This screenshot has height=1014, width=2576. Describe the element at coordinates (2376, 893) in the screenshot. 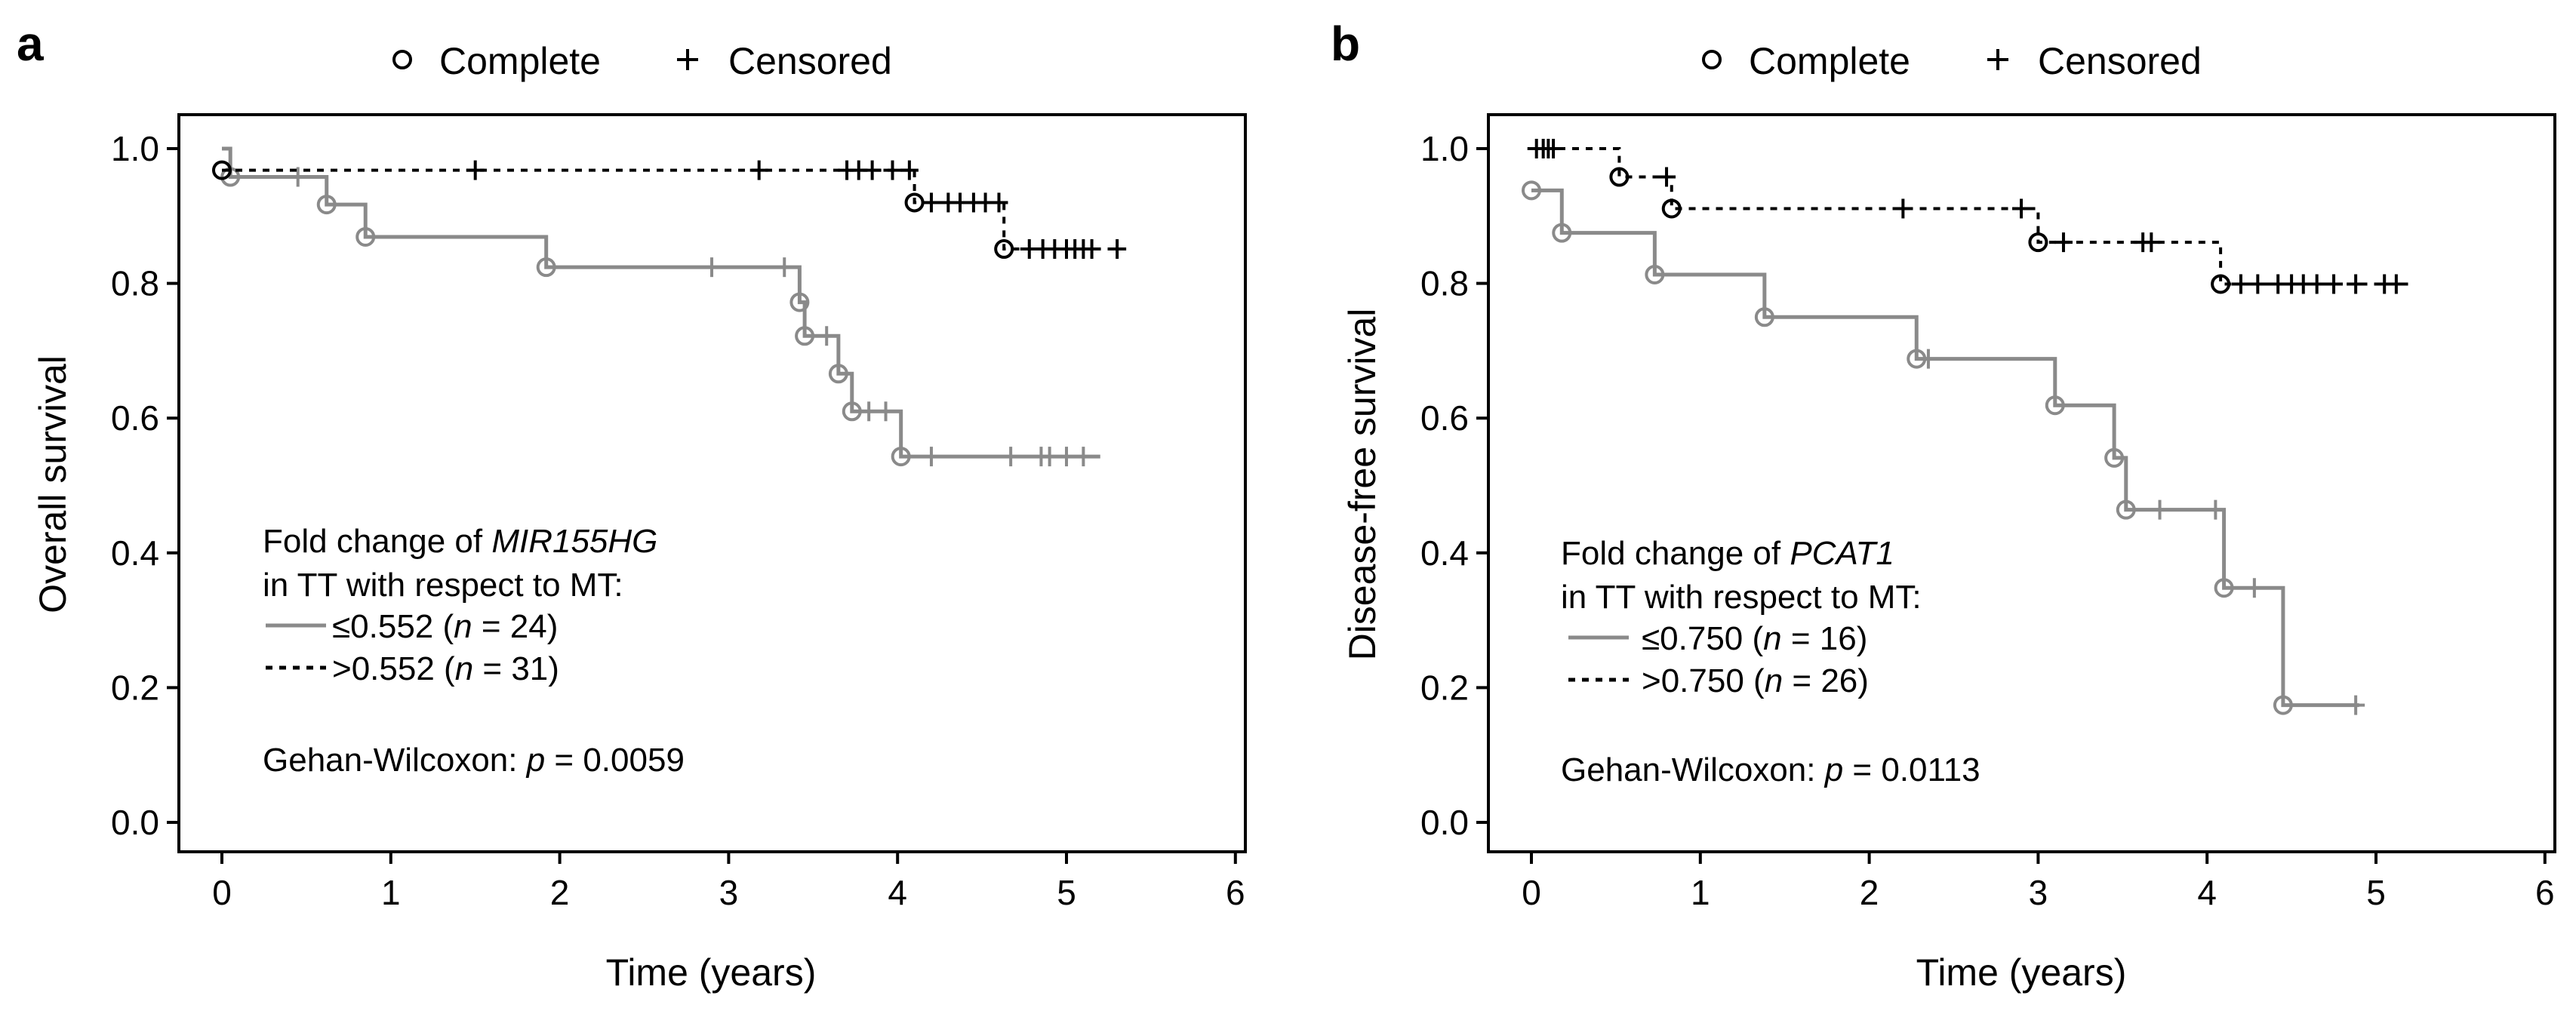

I see `x-tick-label: 5` at that location.